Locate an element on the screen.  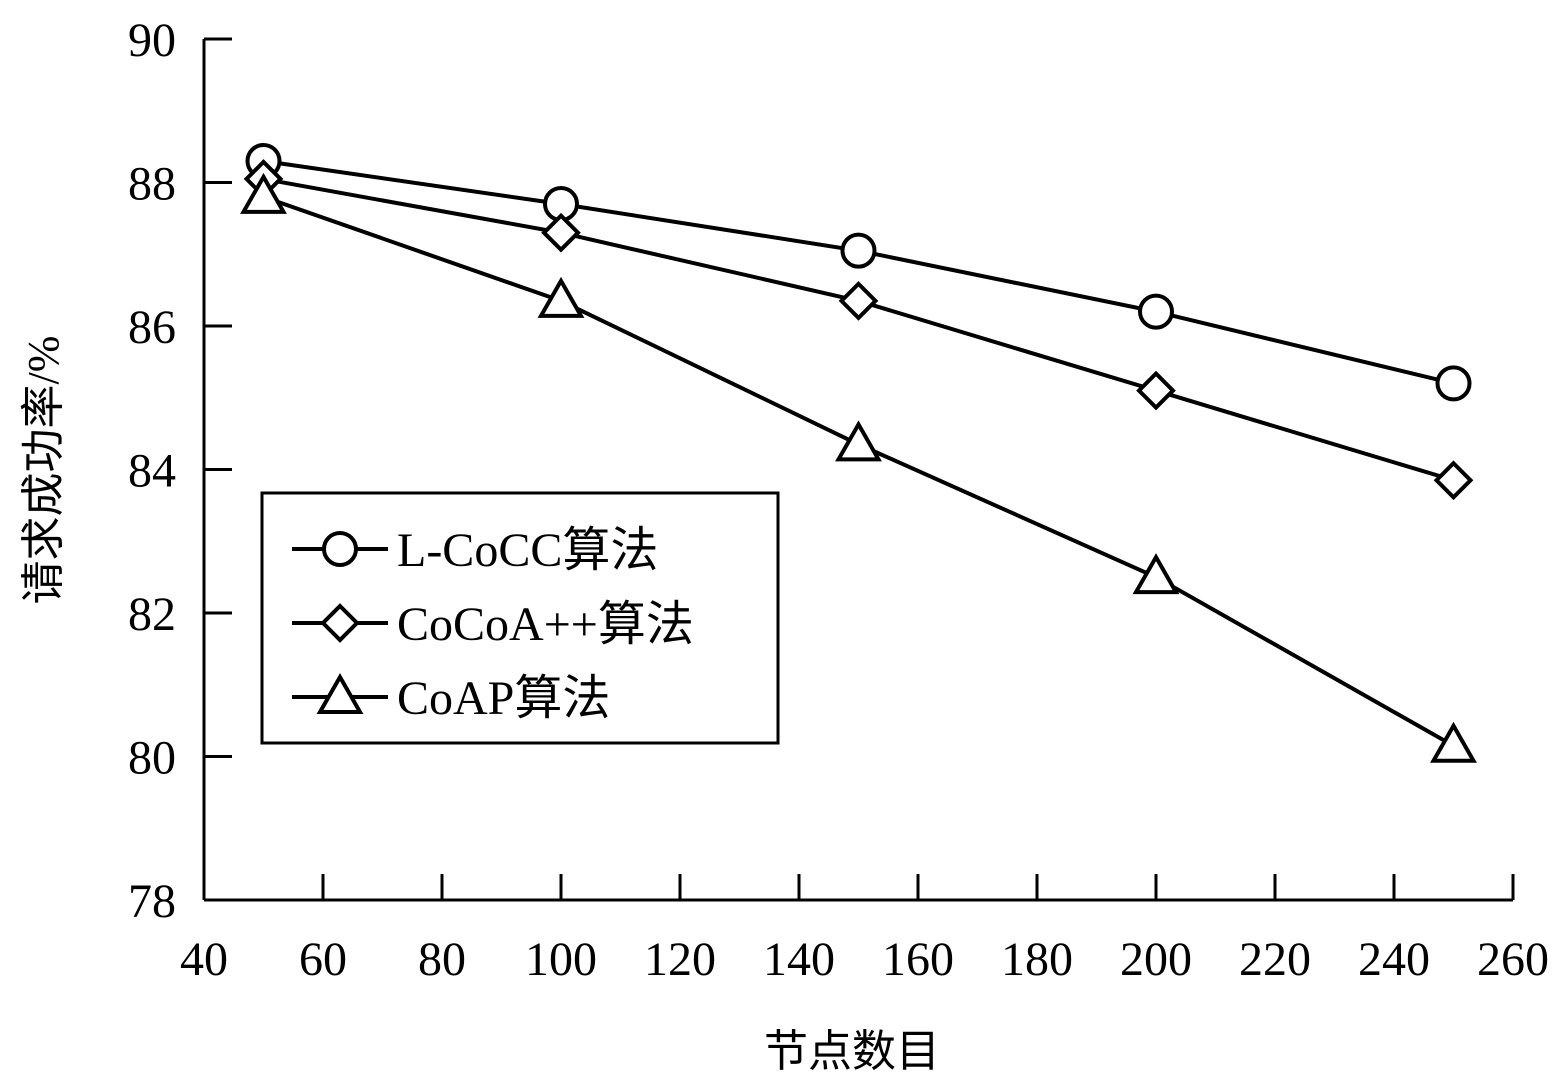
y-tick-label: 80 is located at coordinates (152, 758).